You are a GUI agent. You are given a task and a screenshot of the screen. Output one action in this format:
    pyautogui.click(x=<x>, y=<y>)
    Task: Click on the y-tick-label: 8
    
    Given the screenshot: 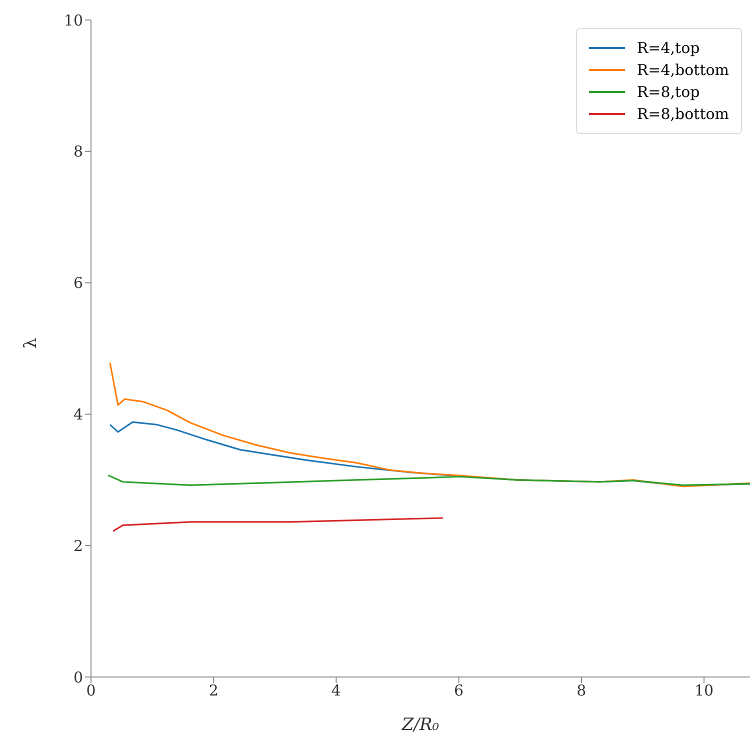 What is the action you would take?
    pyautogui.click(x=78, y=151)
    